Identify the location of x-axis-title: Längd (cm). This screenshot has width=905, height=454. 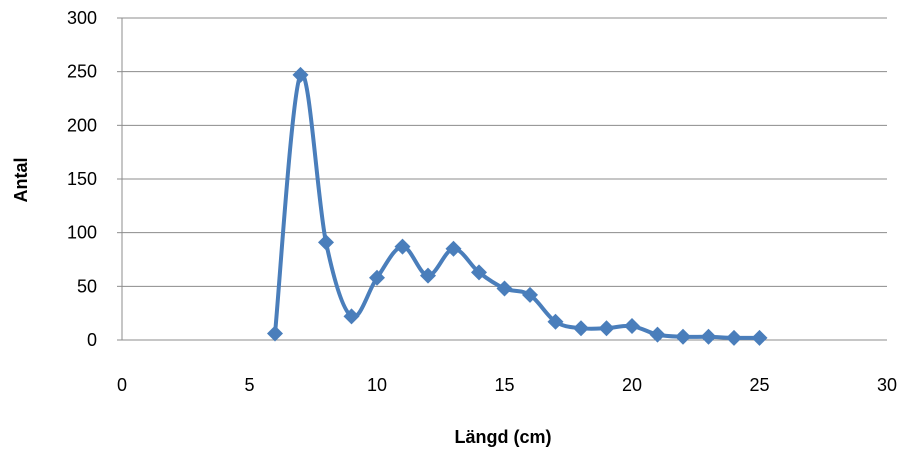
(503, 437).